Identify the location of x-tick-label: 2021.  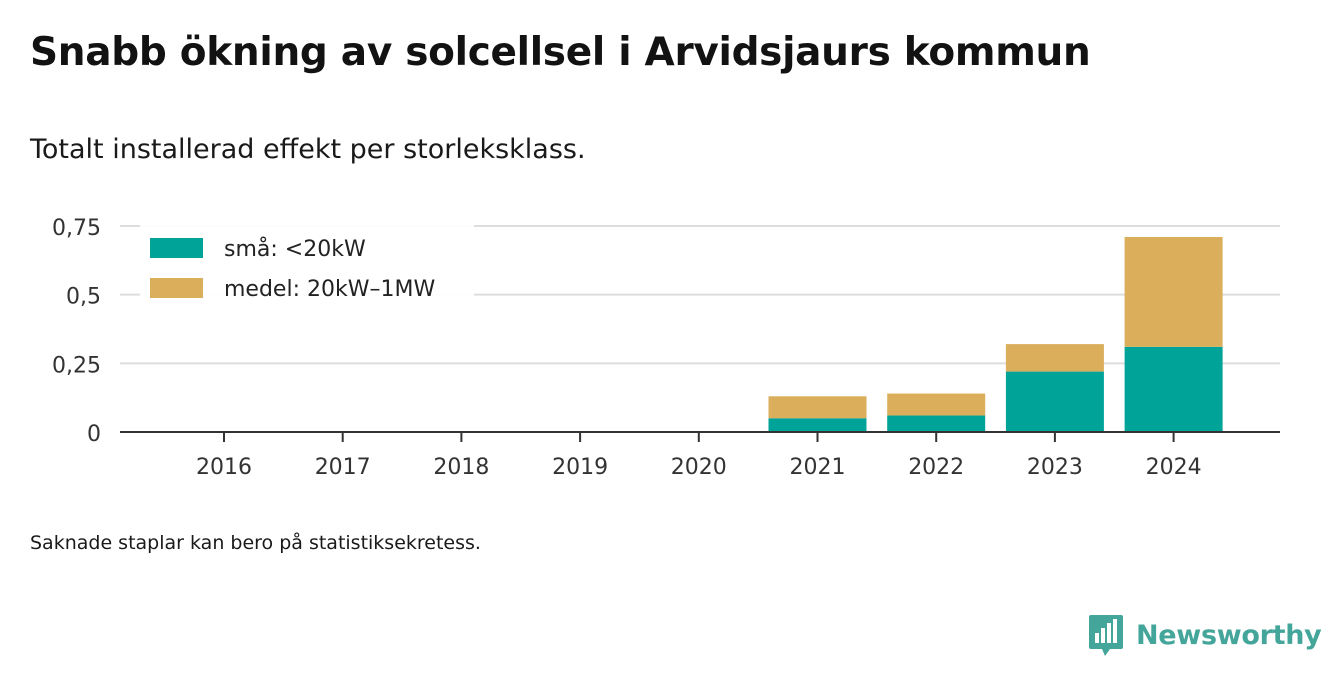
(818, 467).